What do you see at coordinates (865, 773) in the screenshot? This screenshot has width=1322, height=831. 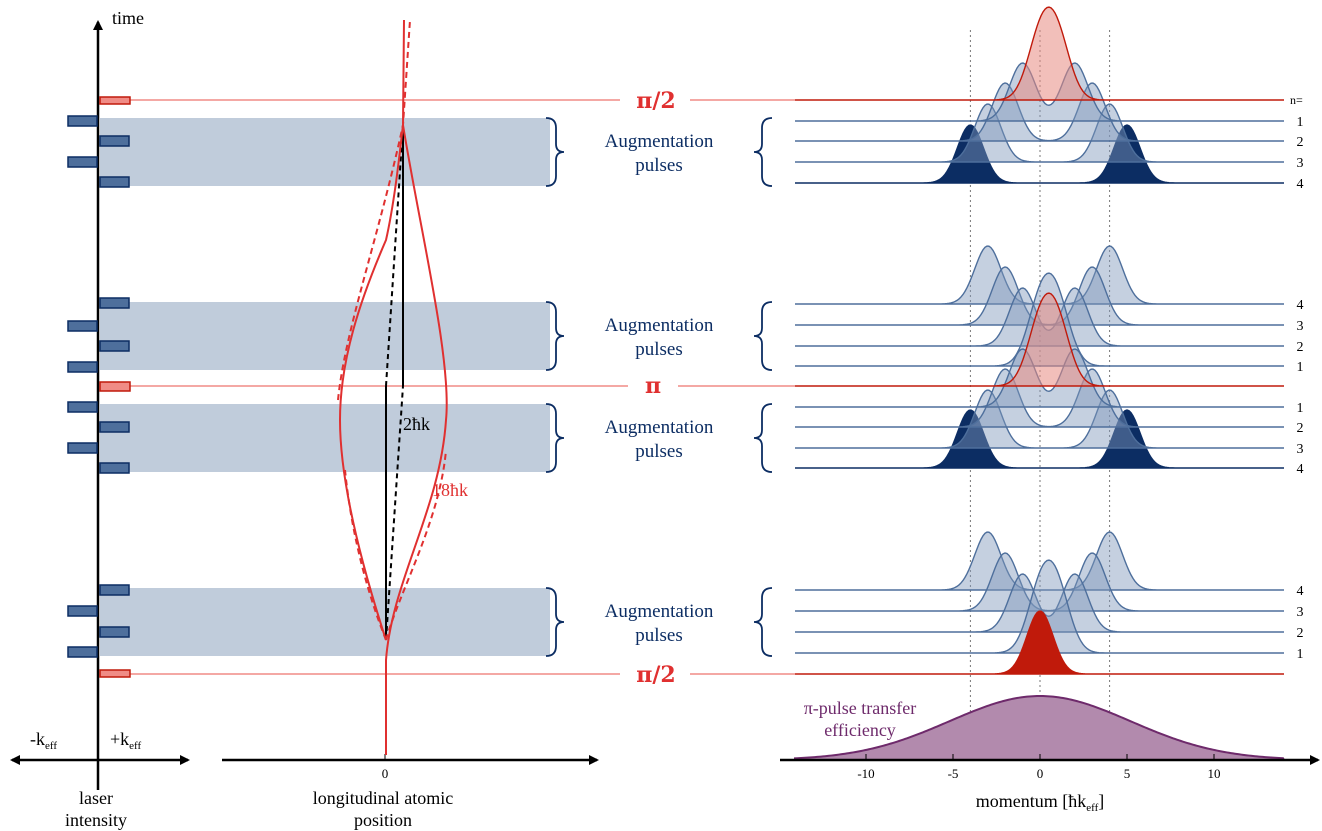 I see `momentum-tick-label: -10` at bounding box center [865, 773].